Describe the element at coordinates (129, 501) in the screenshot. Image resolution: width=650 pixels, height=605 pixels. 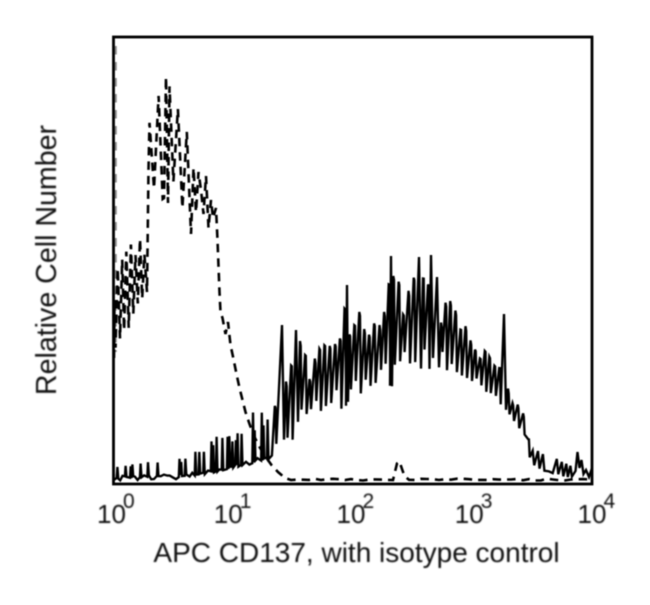
I see `svg-text: 0` at that location.